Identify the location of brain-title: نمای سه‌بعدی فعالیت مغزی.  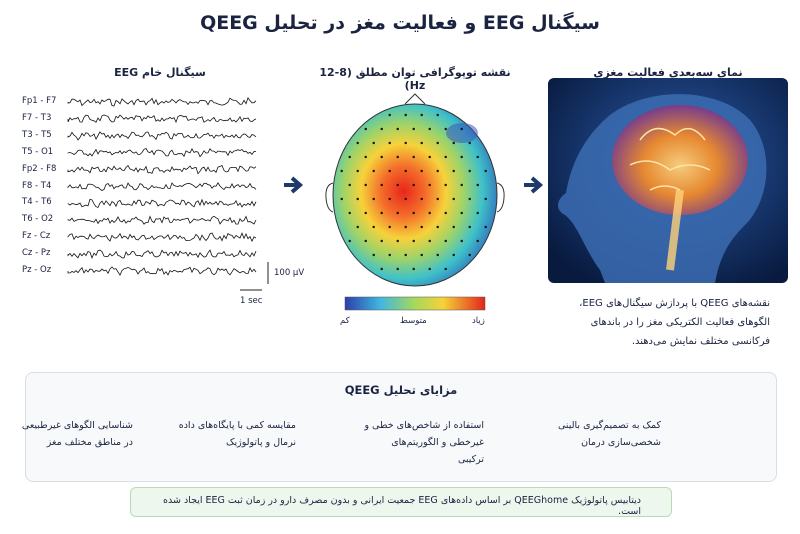
(668, 72).